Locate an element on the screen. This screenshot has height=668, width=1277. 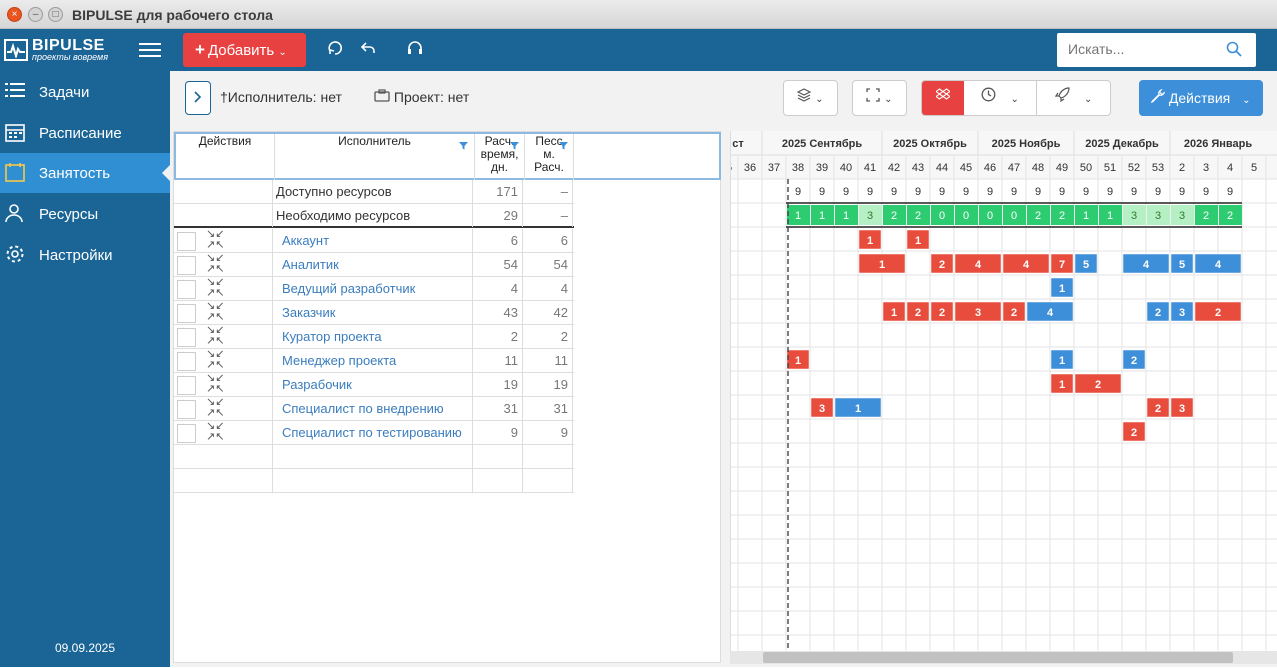
layers-icon is located at coordinates (804, 96).